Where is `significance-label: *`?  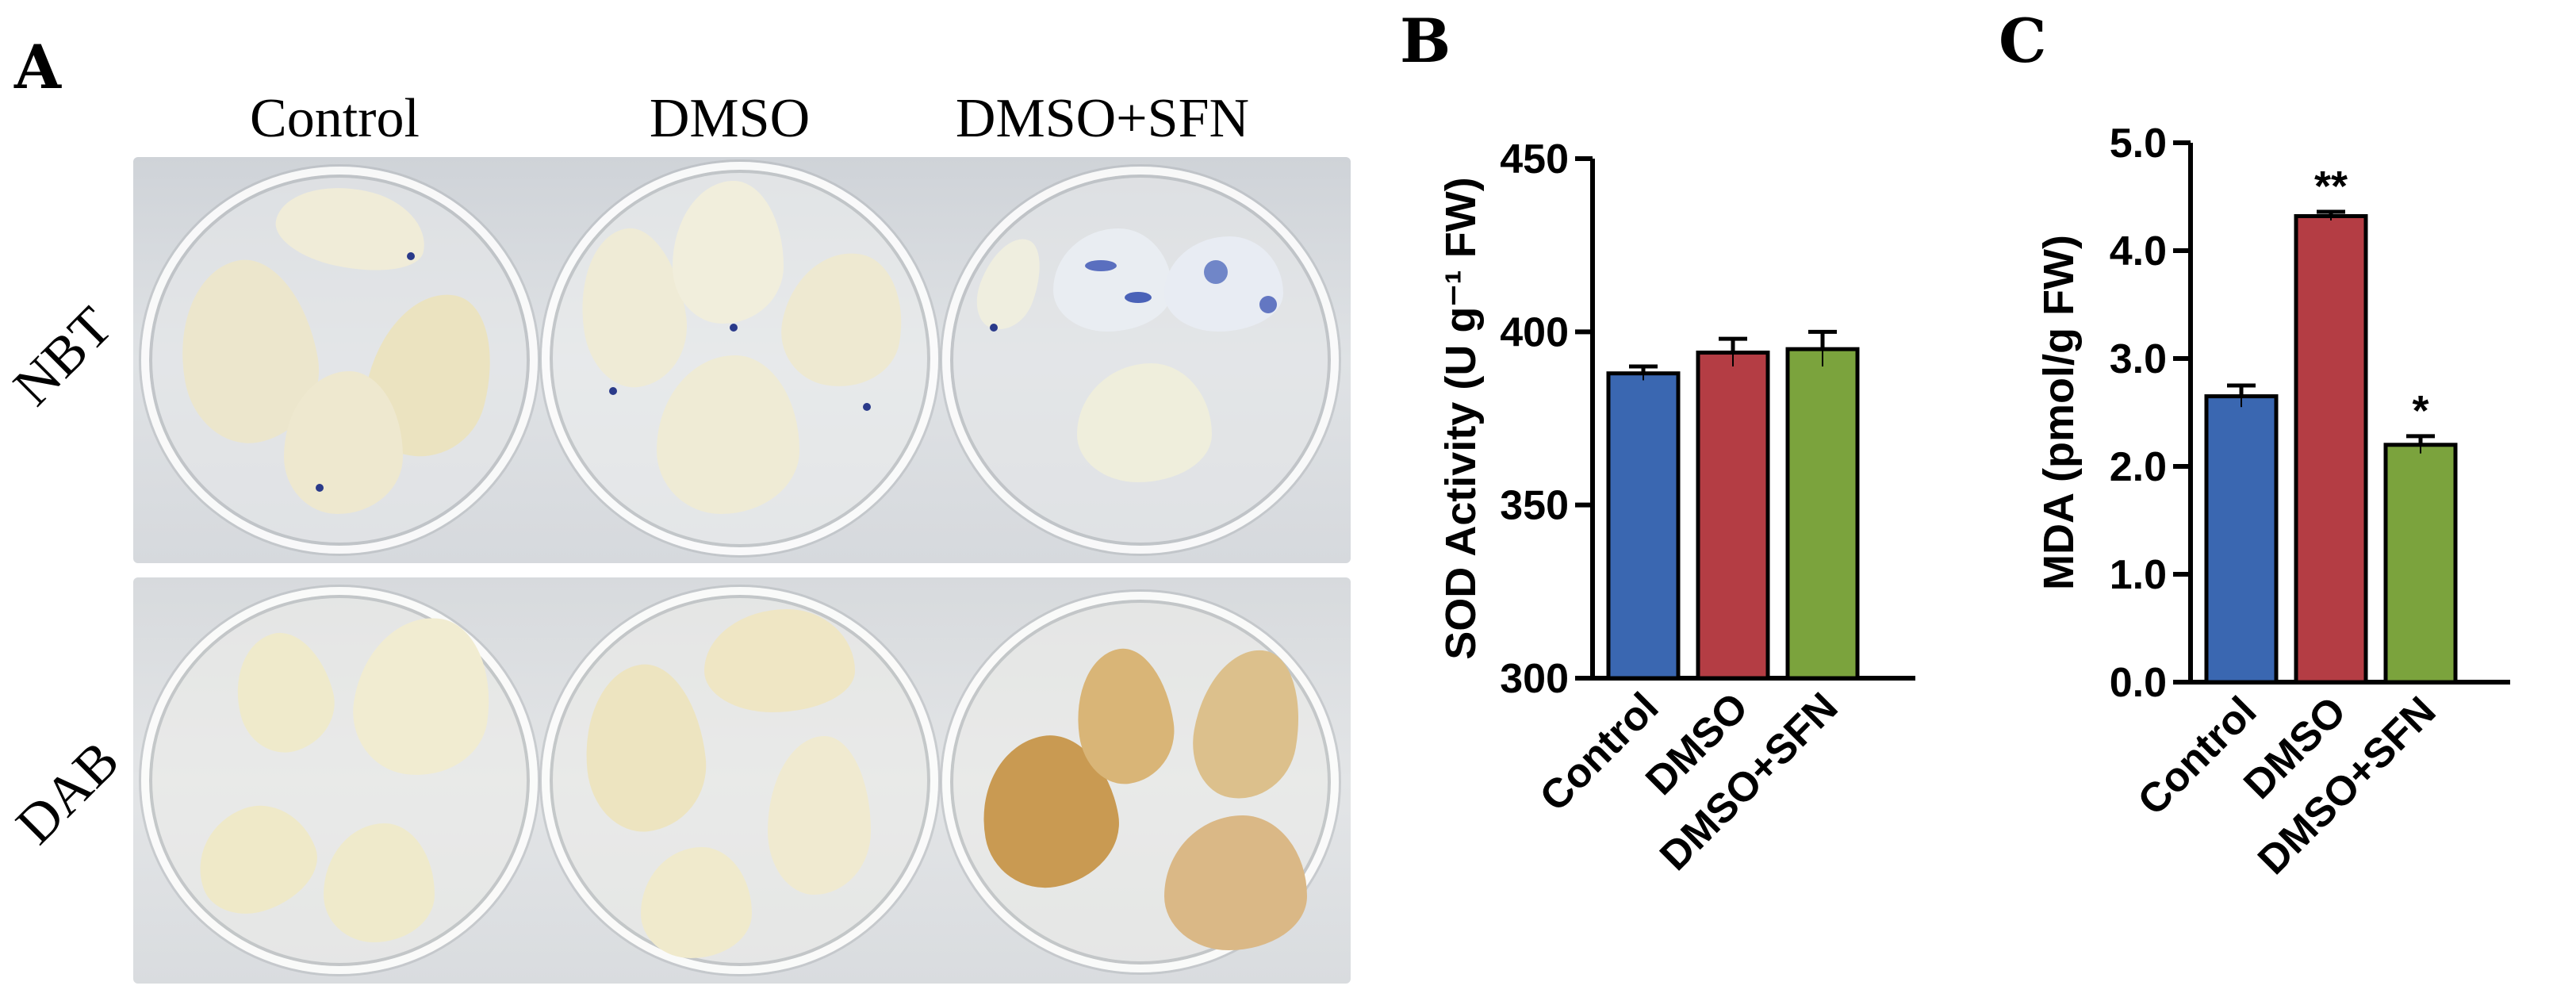 significance-label: * is located at coordinates (2420, 411).